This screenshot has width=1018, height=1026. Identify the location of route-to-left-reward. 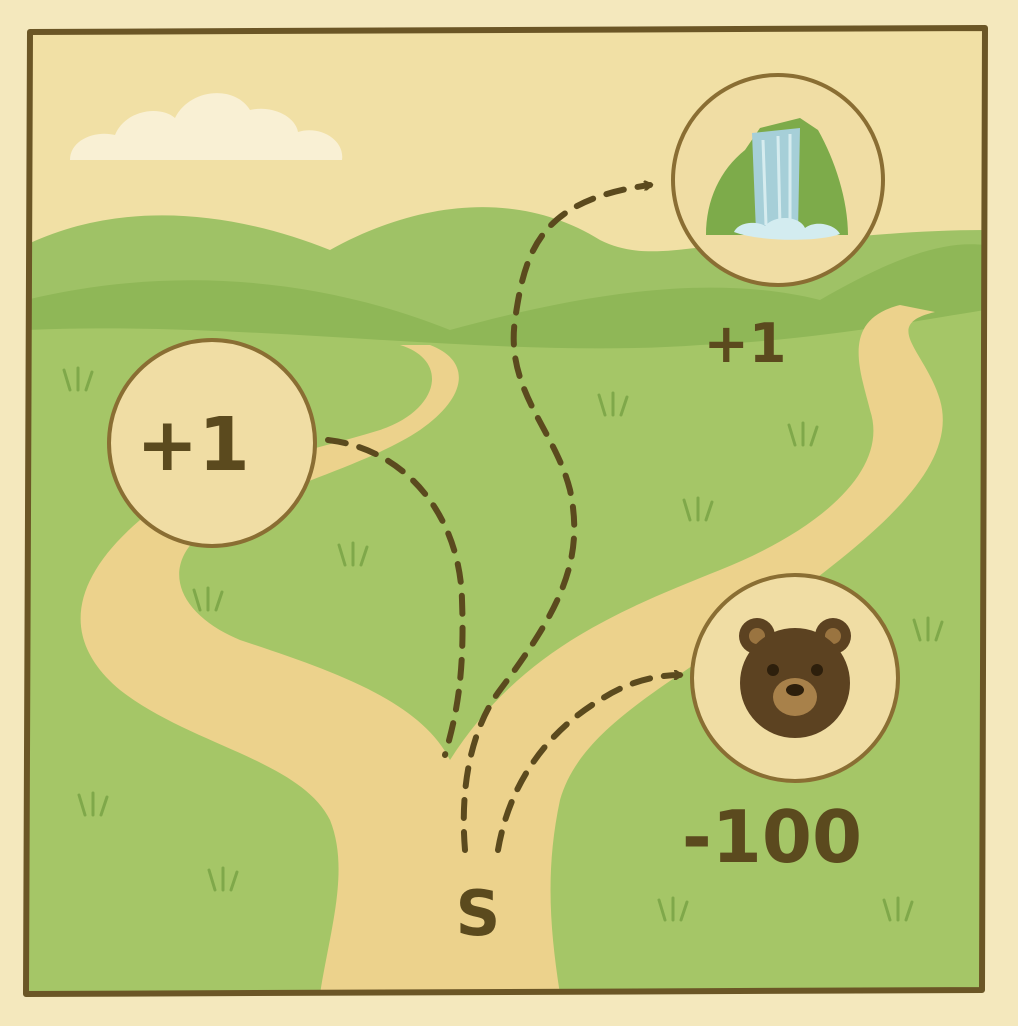
(395, 597).